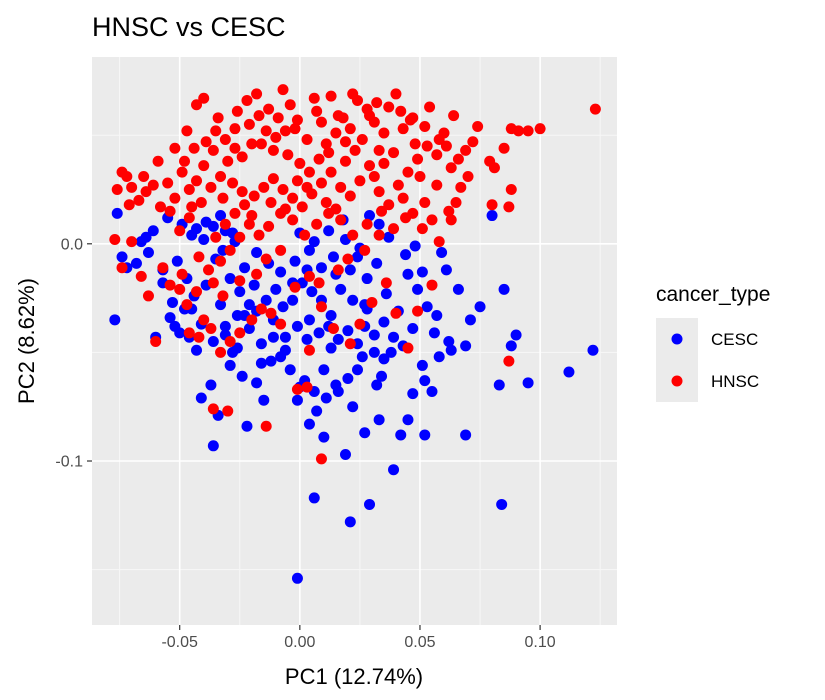 The width and height of the screenshot is (825, 700). Describe the element at coordinates (713, 342) in the screenshot. I see `legend: cancer_type CESC HNSC` at that location.